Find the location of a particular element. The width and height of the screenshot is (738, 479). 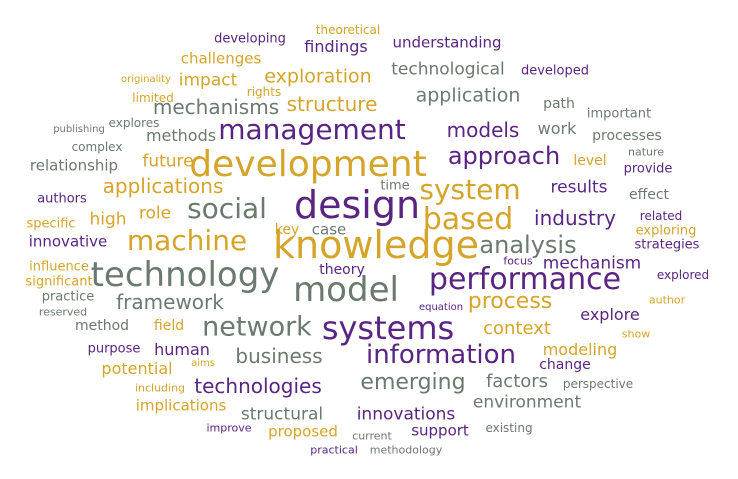

word-innovations: innovations is located at coordinates (406, 414).